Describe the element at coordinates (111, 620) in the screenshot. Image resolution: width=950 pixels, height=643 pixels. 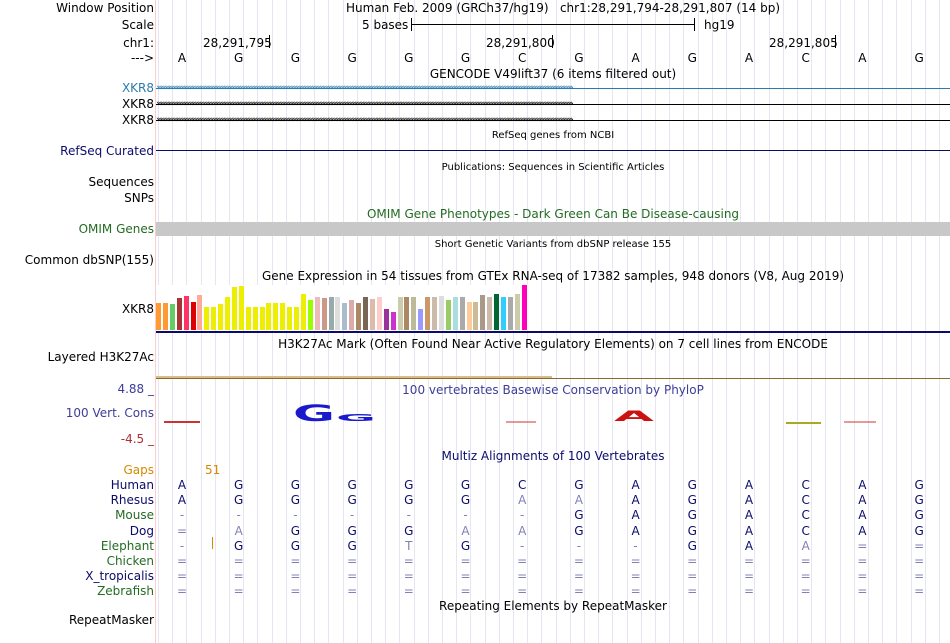
I see `repeatmasker-label: RepeatMasker` at that location.